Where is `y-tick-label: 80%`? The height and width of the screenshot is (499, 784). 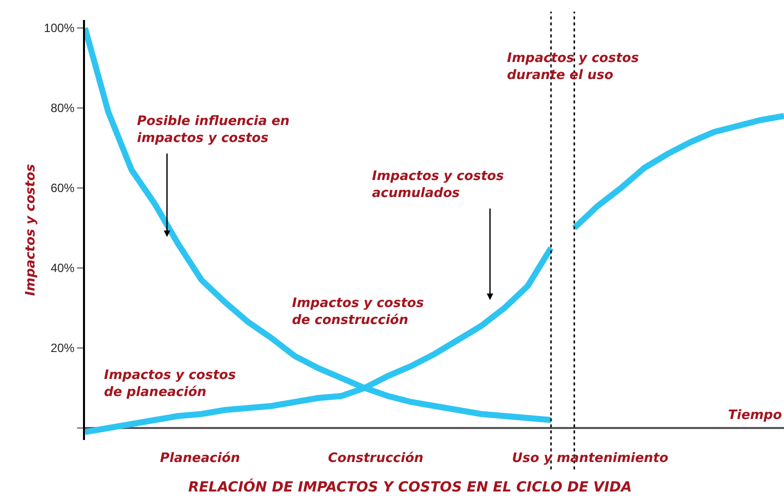 y-tick-label: 80% is located at coordinates (62, 108).